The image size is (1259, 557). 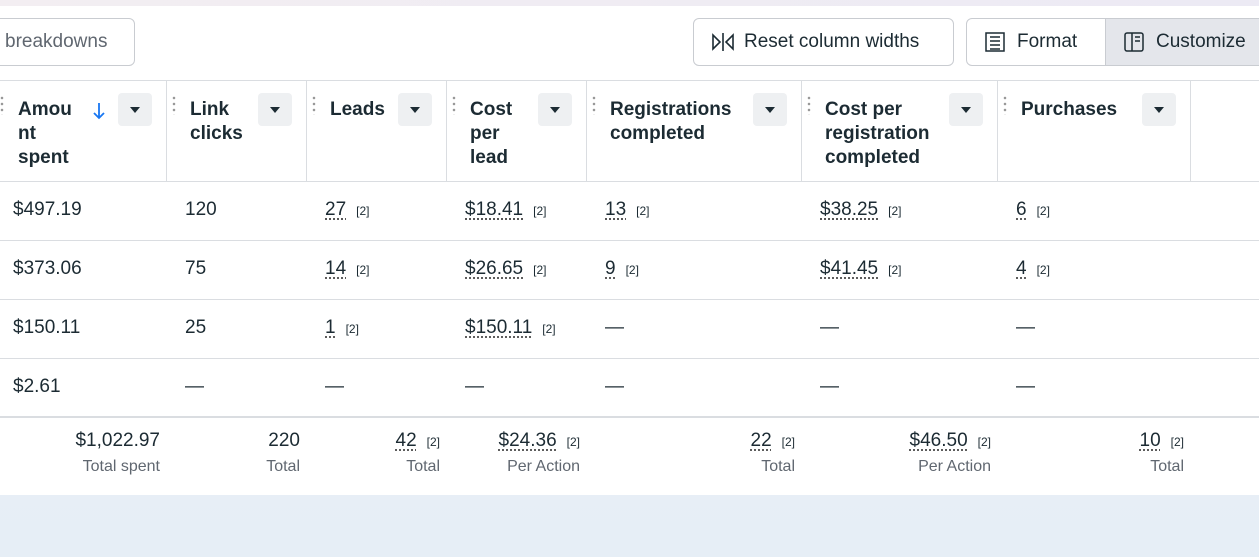 What do you see at coordinates (1036, 42) in the screenshot?
I see `format-button: Format` at bounding box center [1036, 42].